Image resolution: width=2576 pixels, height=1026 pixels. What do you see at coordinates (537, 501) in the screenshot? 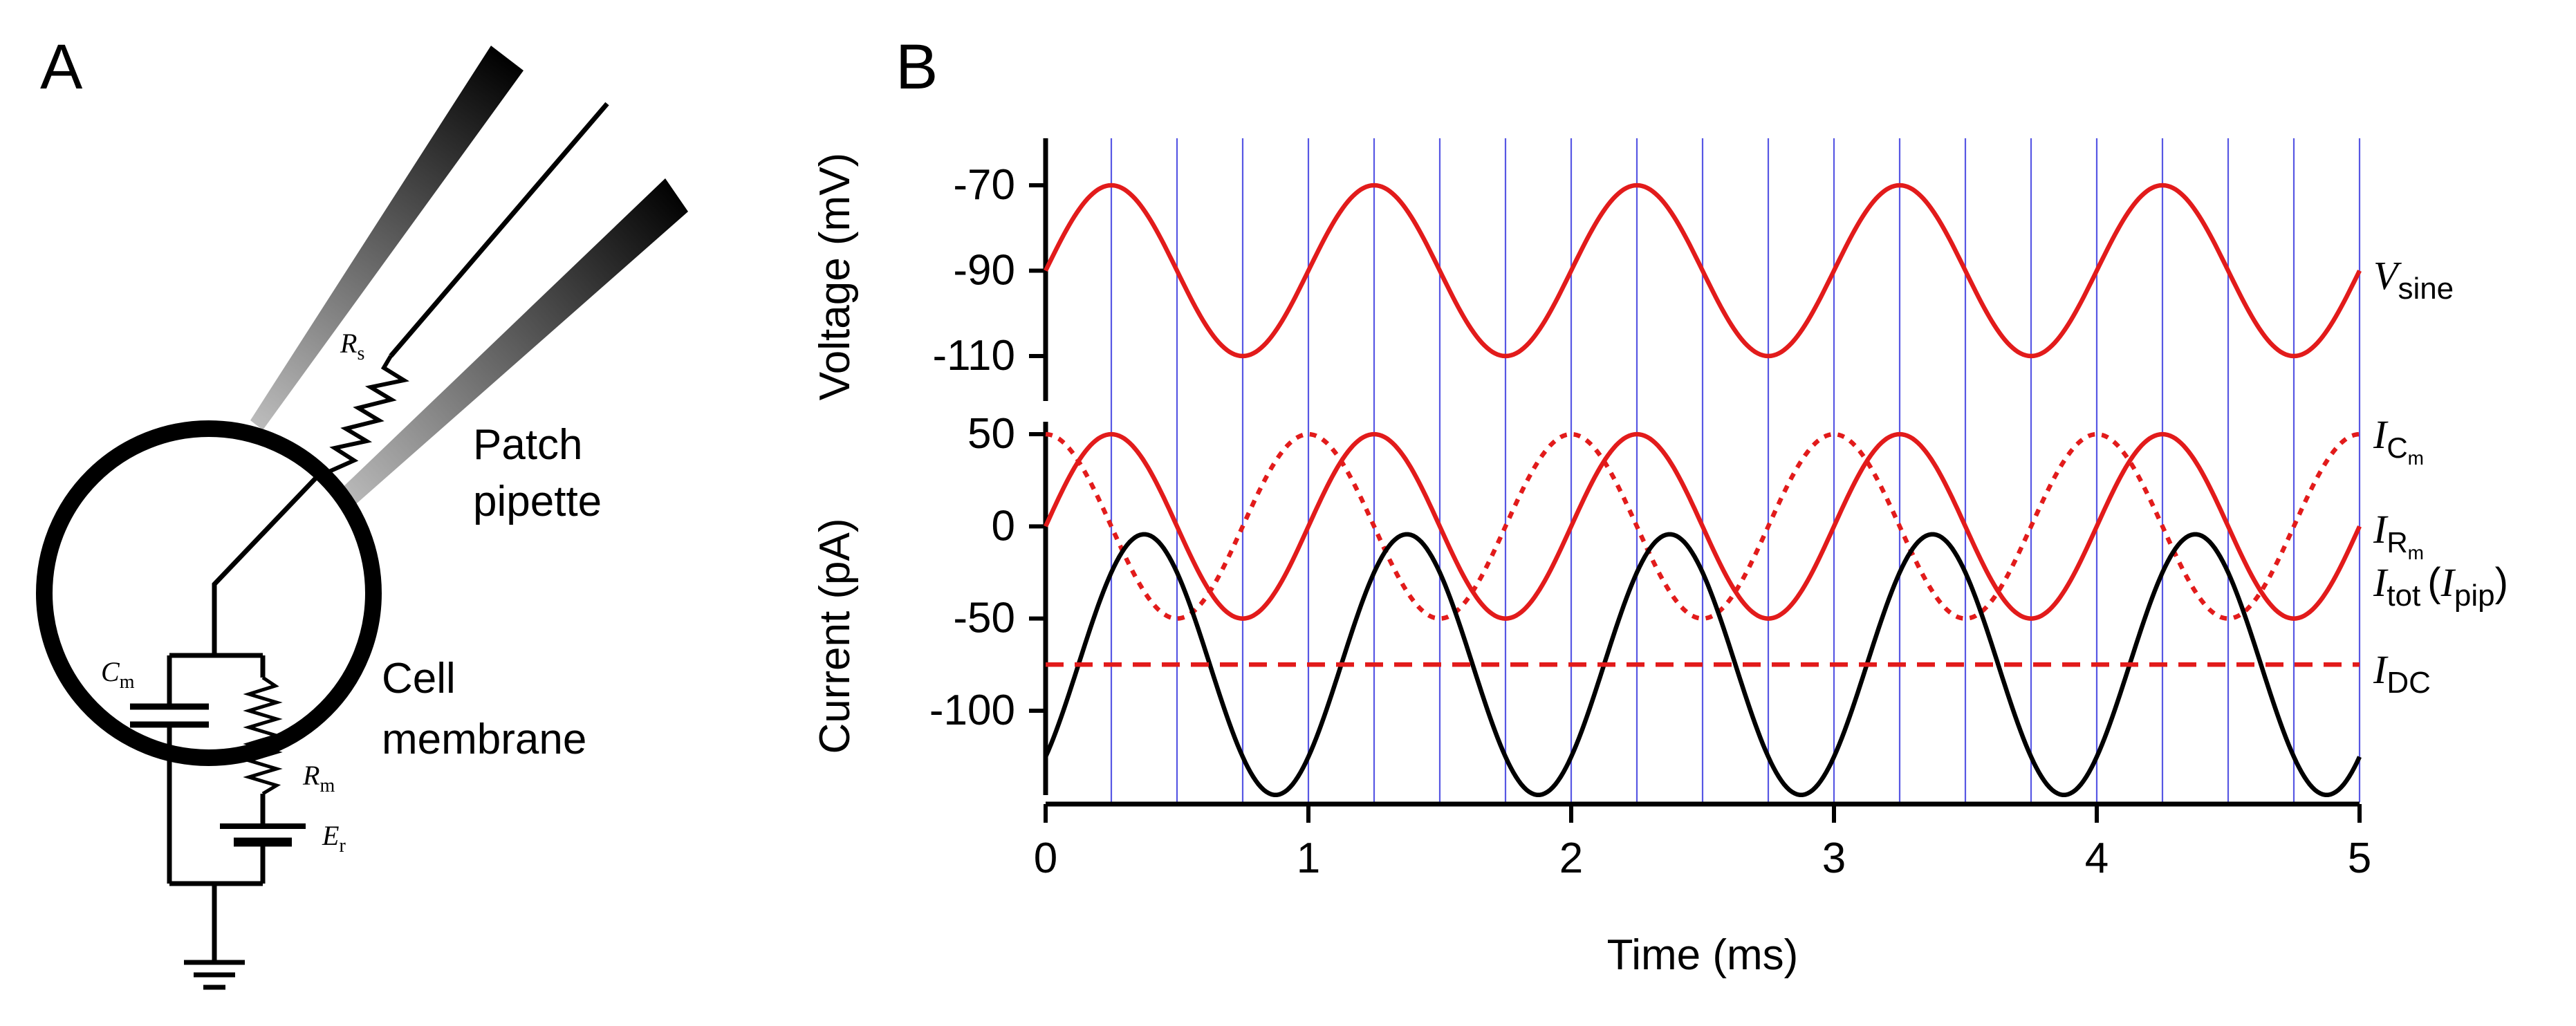
I see `patch-pipette-label-line2: pipette` at bounding box center [537, 501].